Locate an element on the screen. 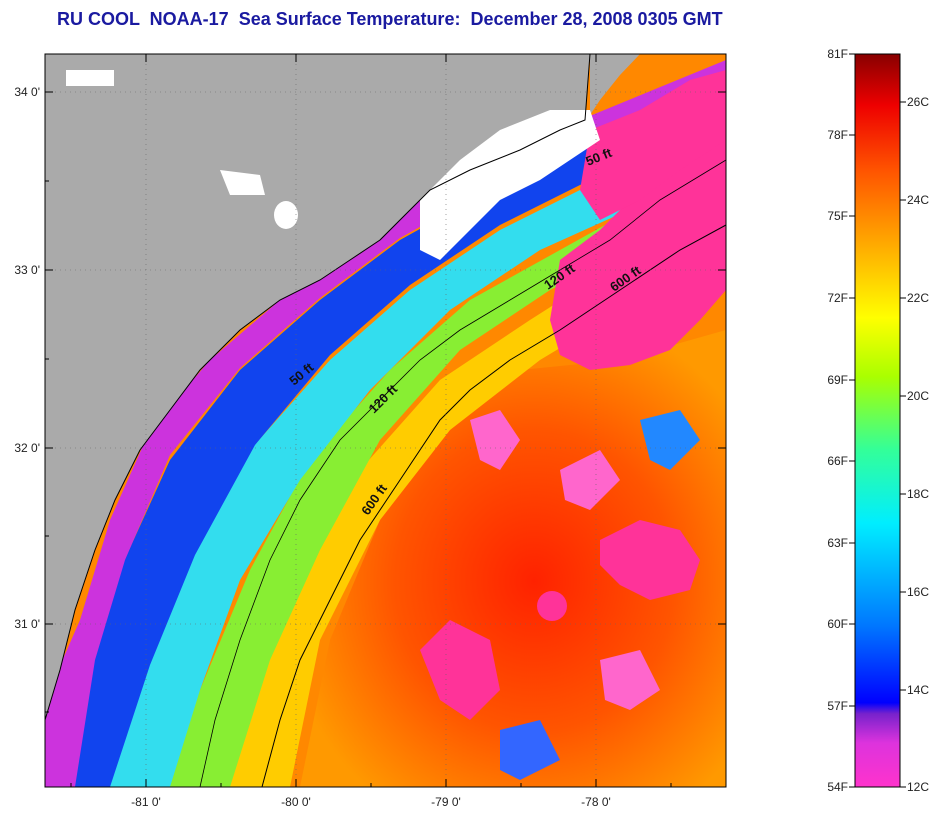 The width and height of the screenshot is (936, 817). colorbar-f-81: 81F is located at coordinates (837, 54).